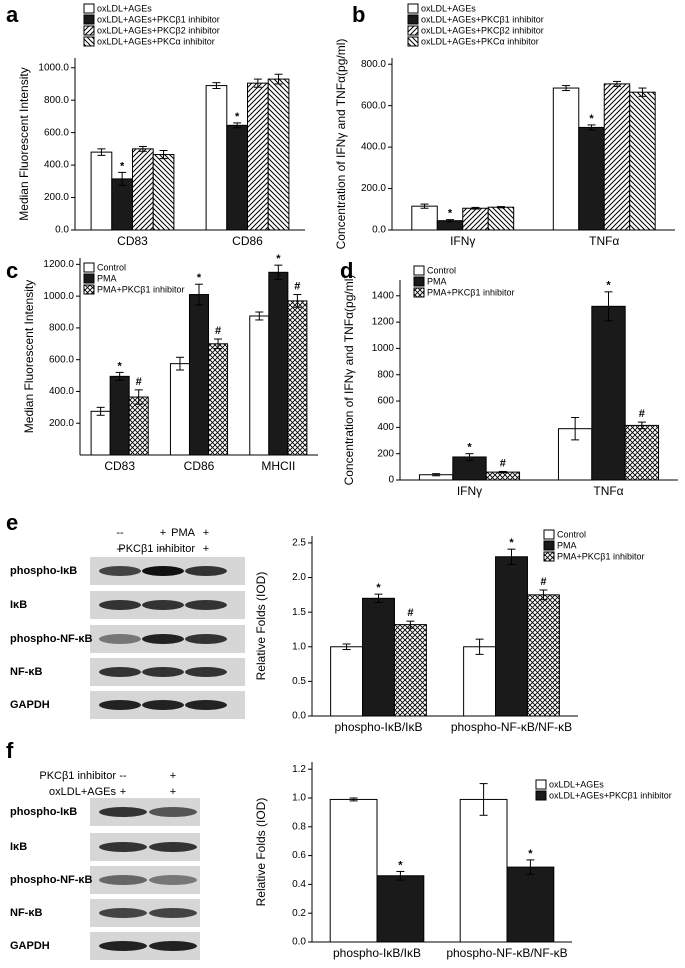  I want to click on y-tick-label: 1200, so click(383, 322).